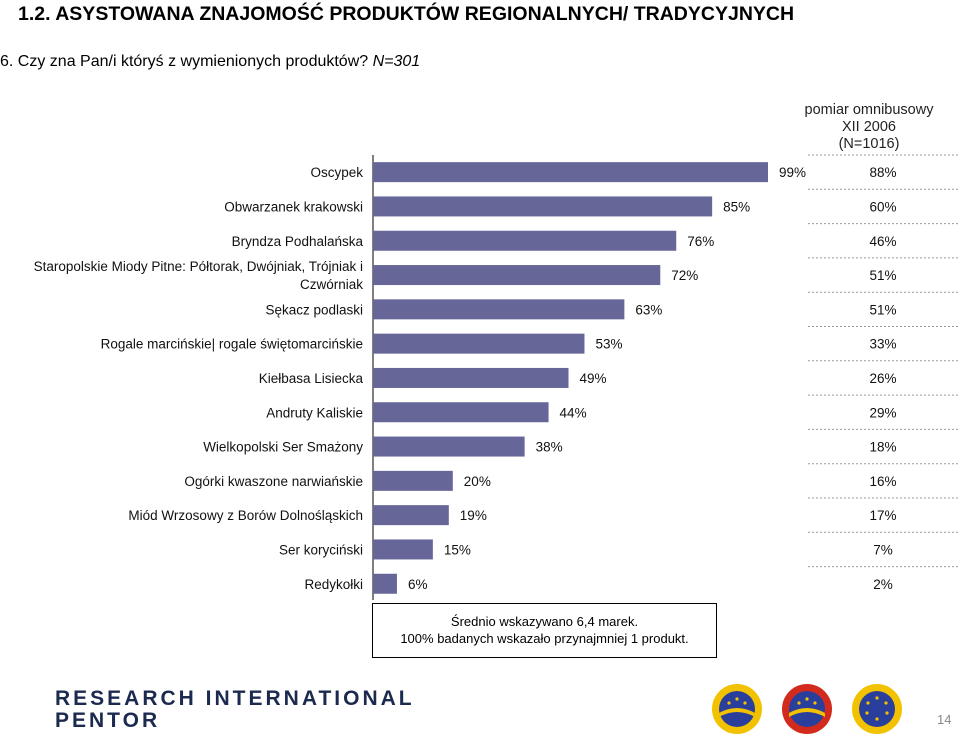 The image size is (960, 735). Describe the element at coordinates (882, 412) in the screenshot. I see `comparison-value-label: 29%` at that location.